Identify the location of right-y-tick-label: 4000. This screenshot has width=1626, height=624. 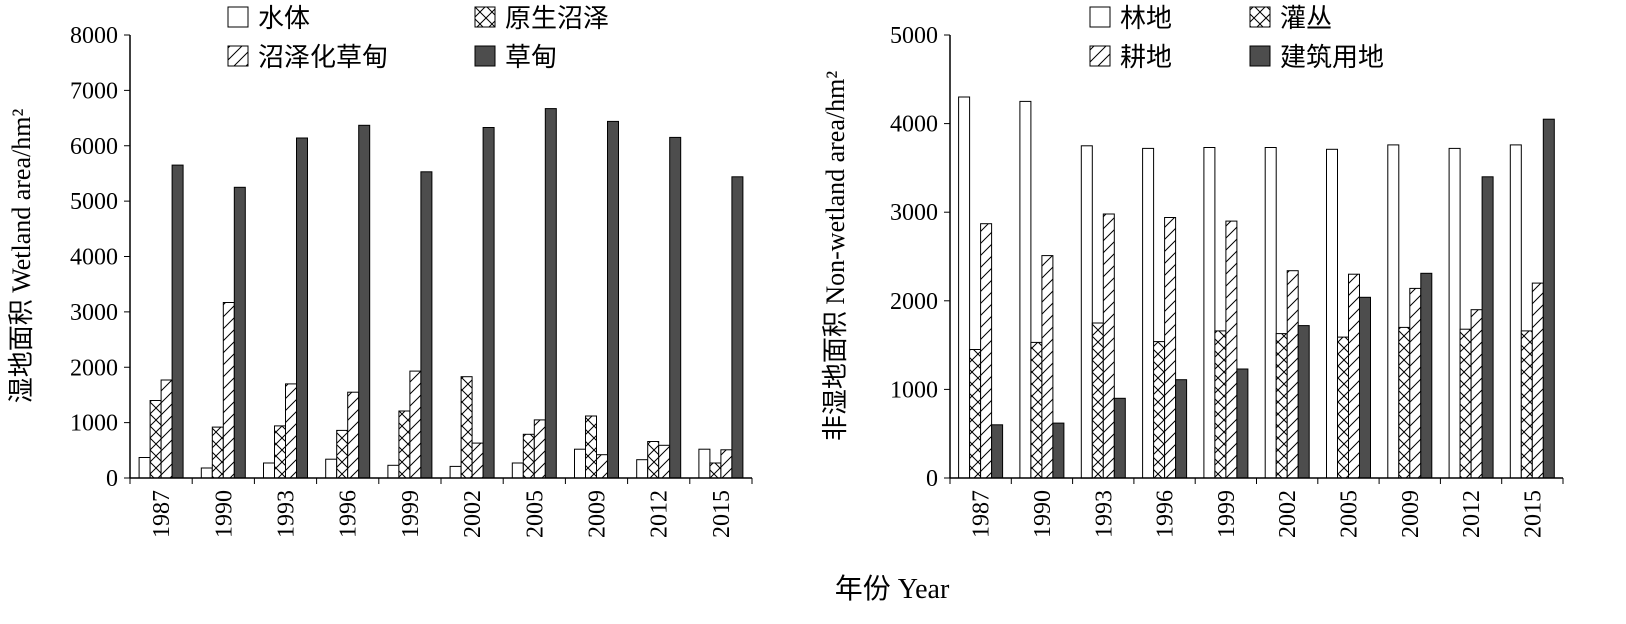
(914, 125).